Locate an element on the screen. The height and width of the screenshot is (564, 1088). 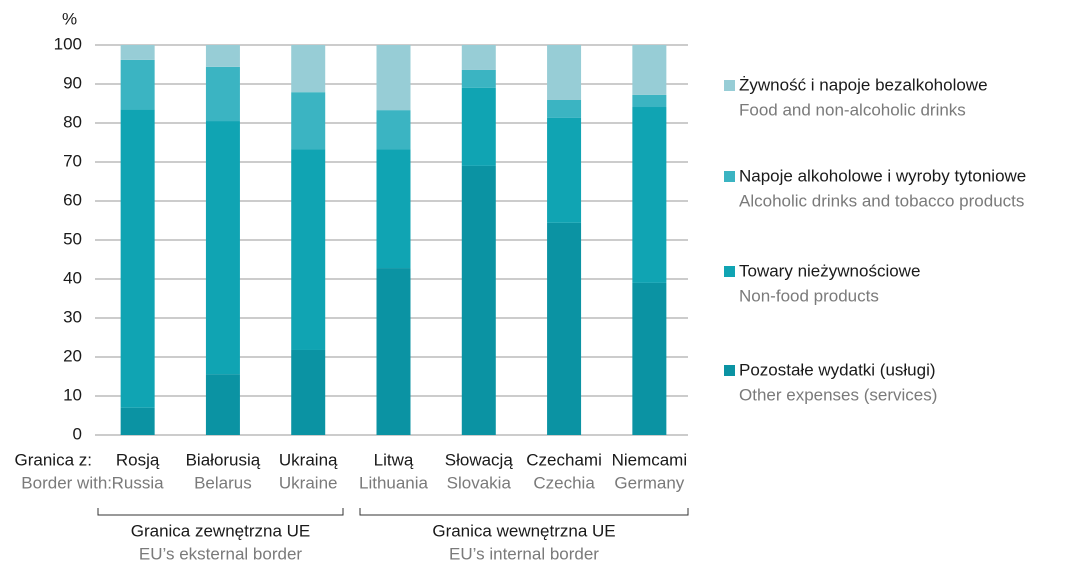
x-tick-label-en: Lithuania is located at coordinates (394, 482).